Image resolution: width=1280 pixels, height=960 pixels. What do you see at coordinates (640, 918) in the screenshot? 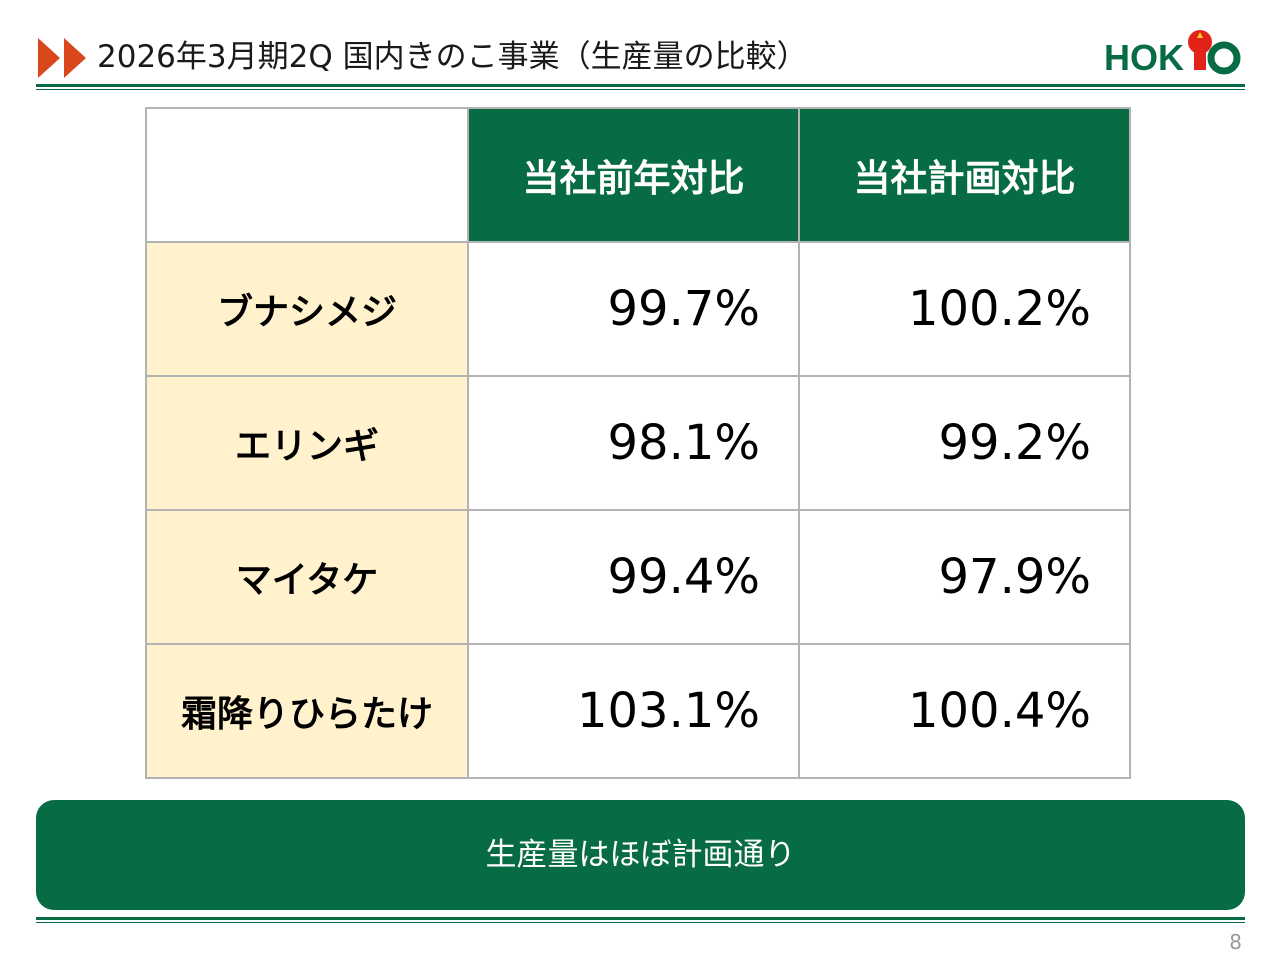
I see `footer-rule` at bounding box center [640, 918].